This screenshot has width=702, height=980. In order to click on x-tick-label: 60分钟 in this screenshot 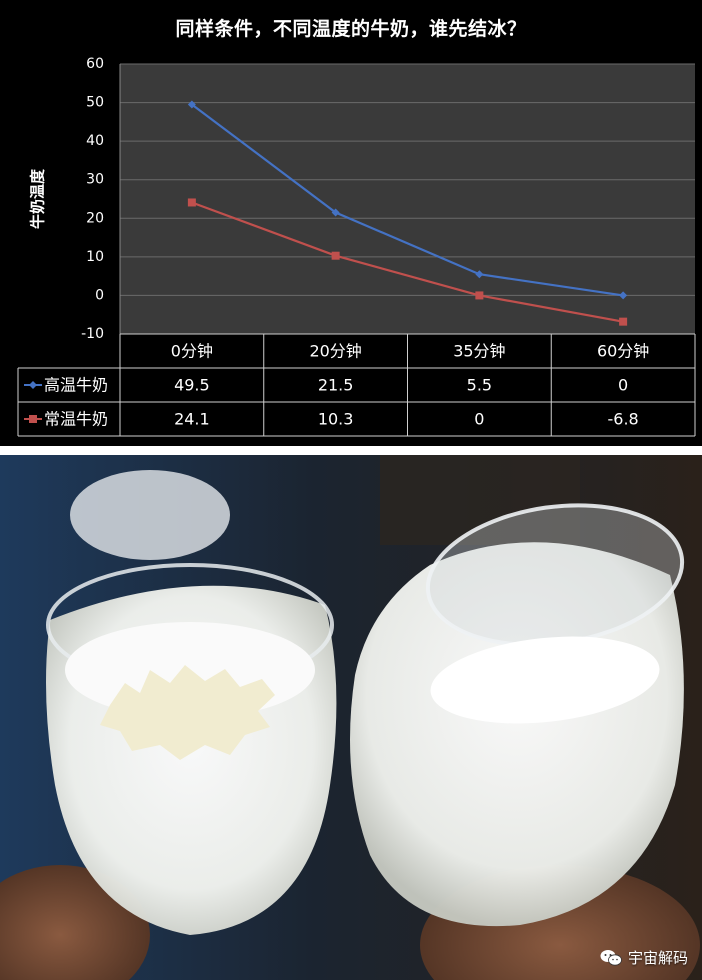, I will do `click(623, 351)`.